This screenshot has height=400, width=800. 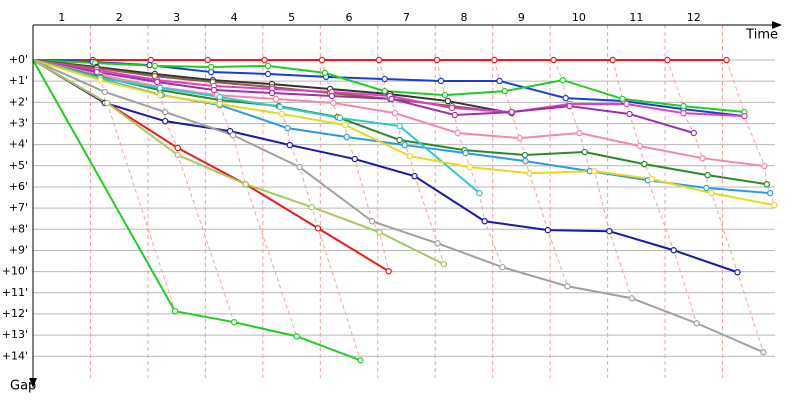 I want to click on x-tick-label: 8, so click(x=463, y=17).